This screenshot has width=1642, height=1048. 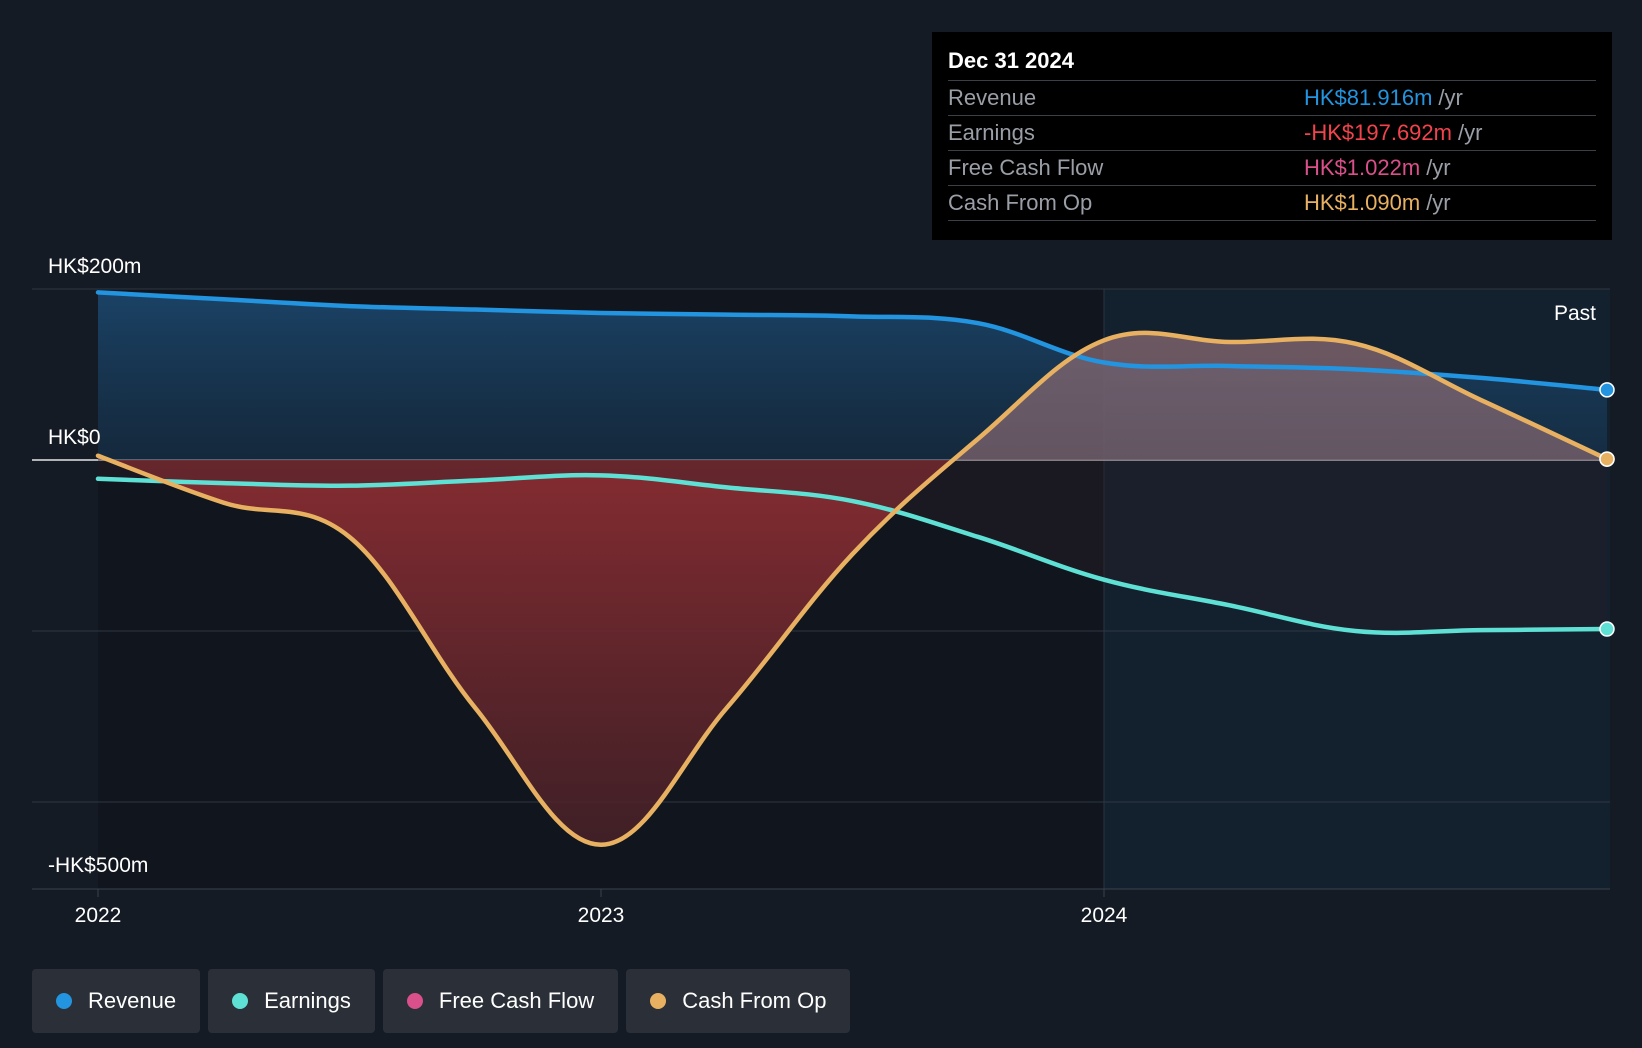 I want to click on earnings-line, so click(x=852, y=554).